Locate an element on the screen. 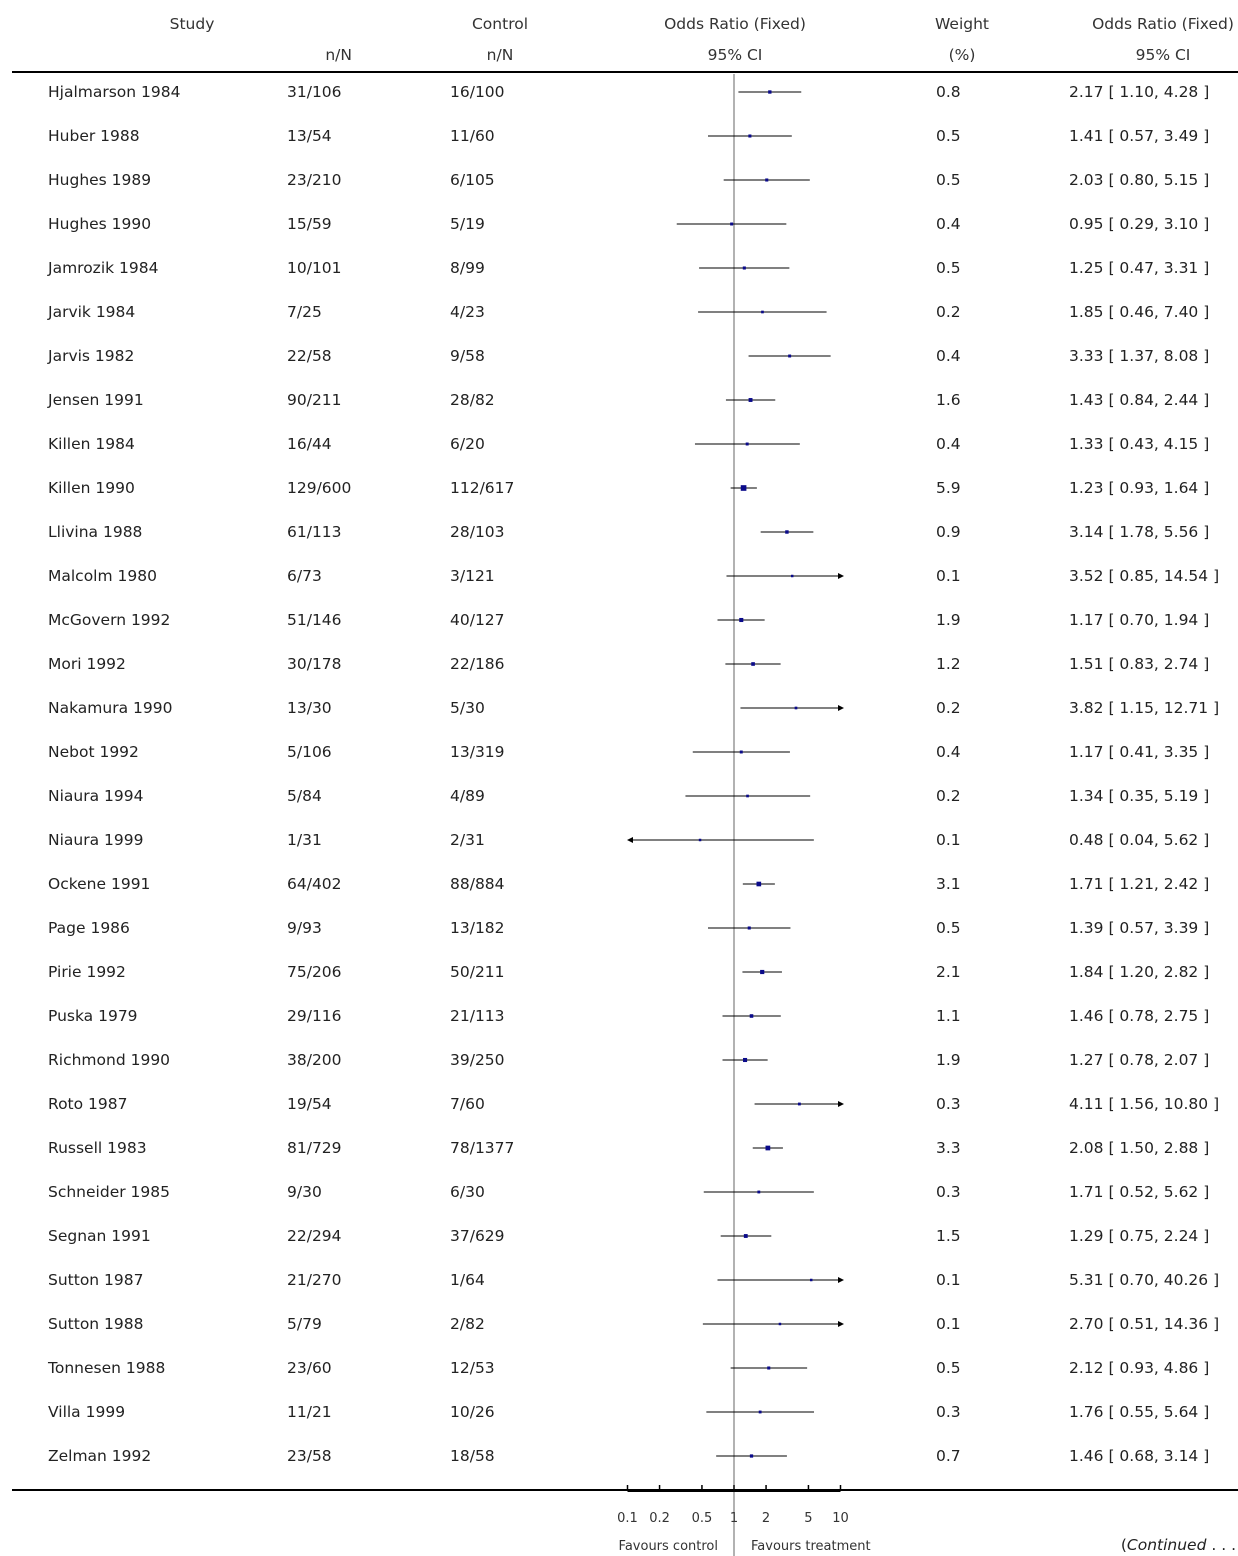  control-events: 9/58 is located at coordinates (467, 356).